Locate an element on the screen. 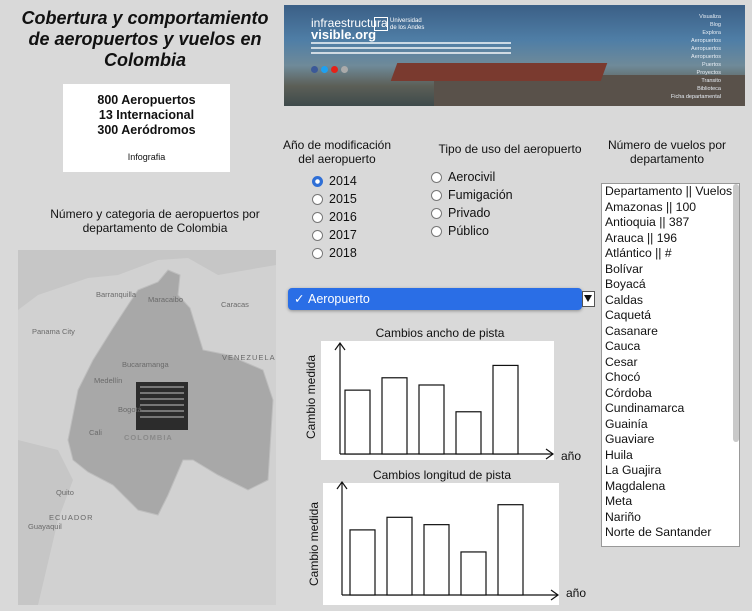  list-item: Cundinamarca is located at coordinates (645, 408).